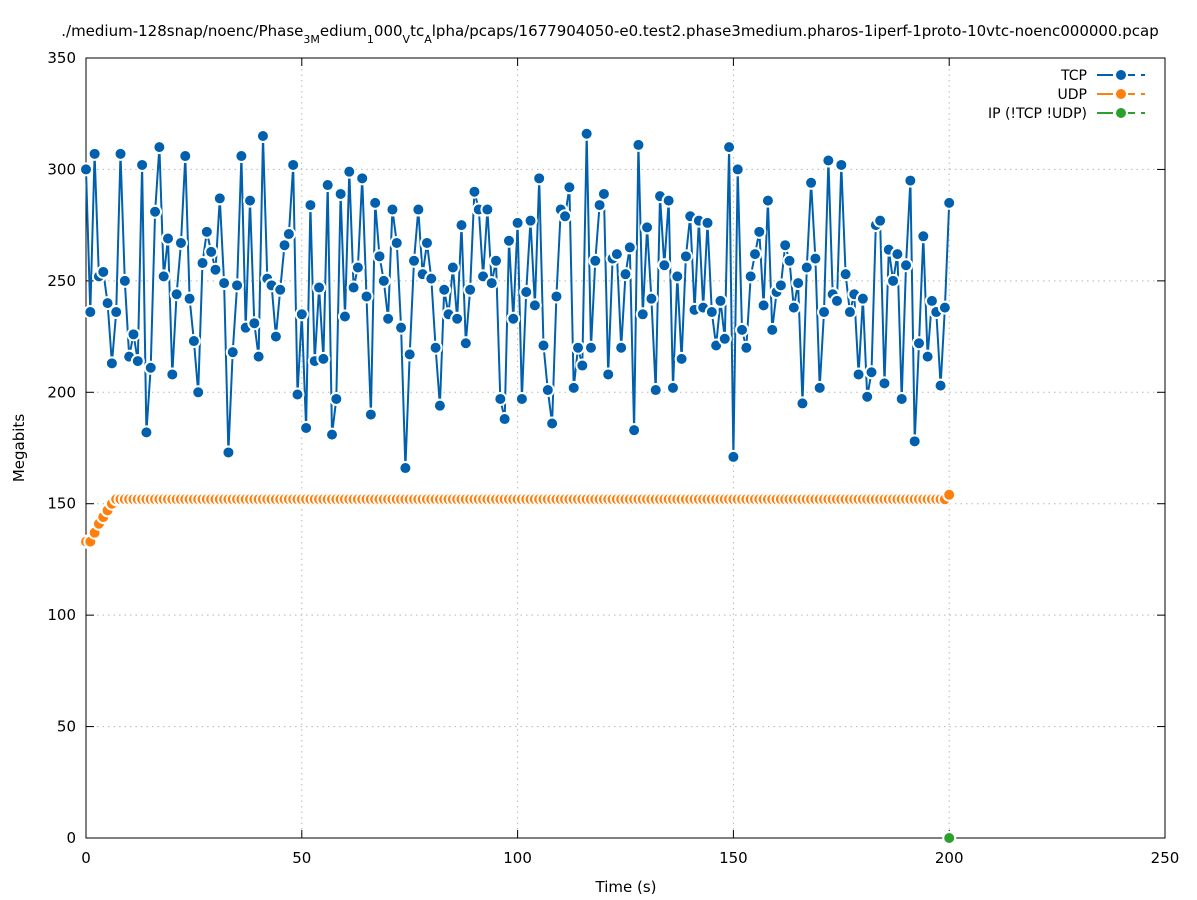  I want to click on x-axis-title: Time (s), so click(626, 887).